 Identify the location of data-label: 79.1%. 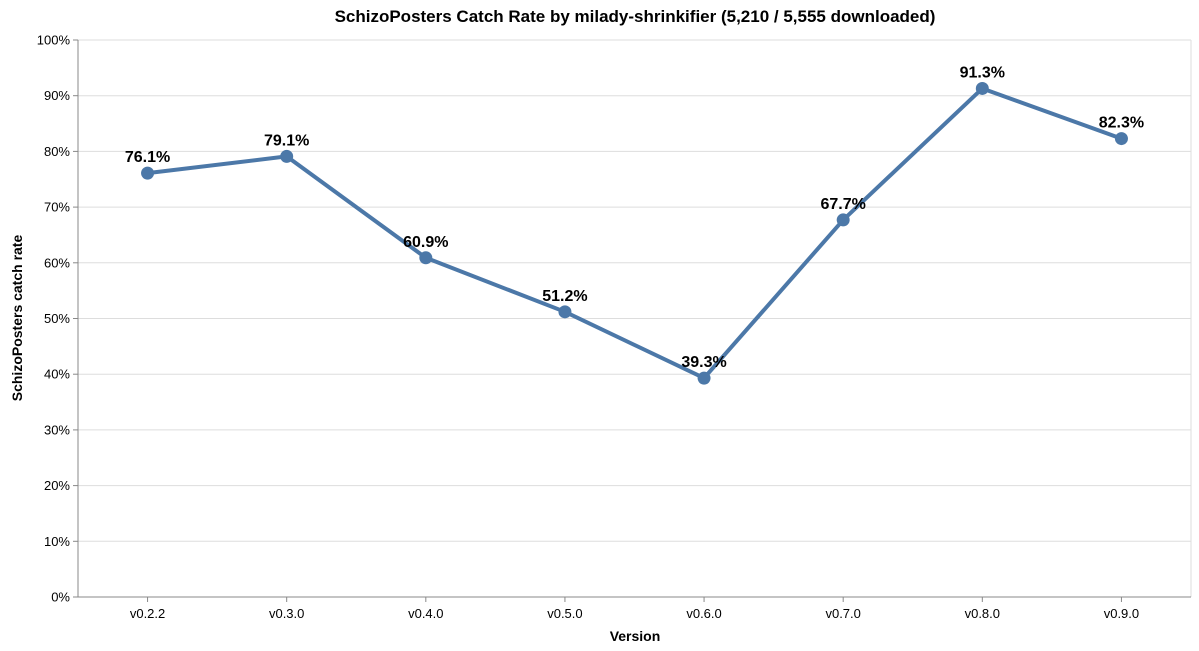
(286, 140).